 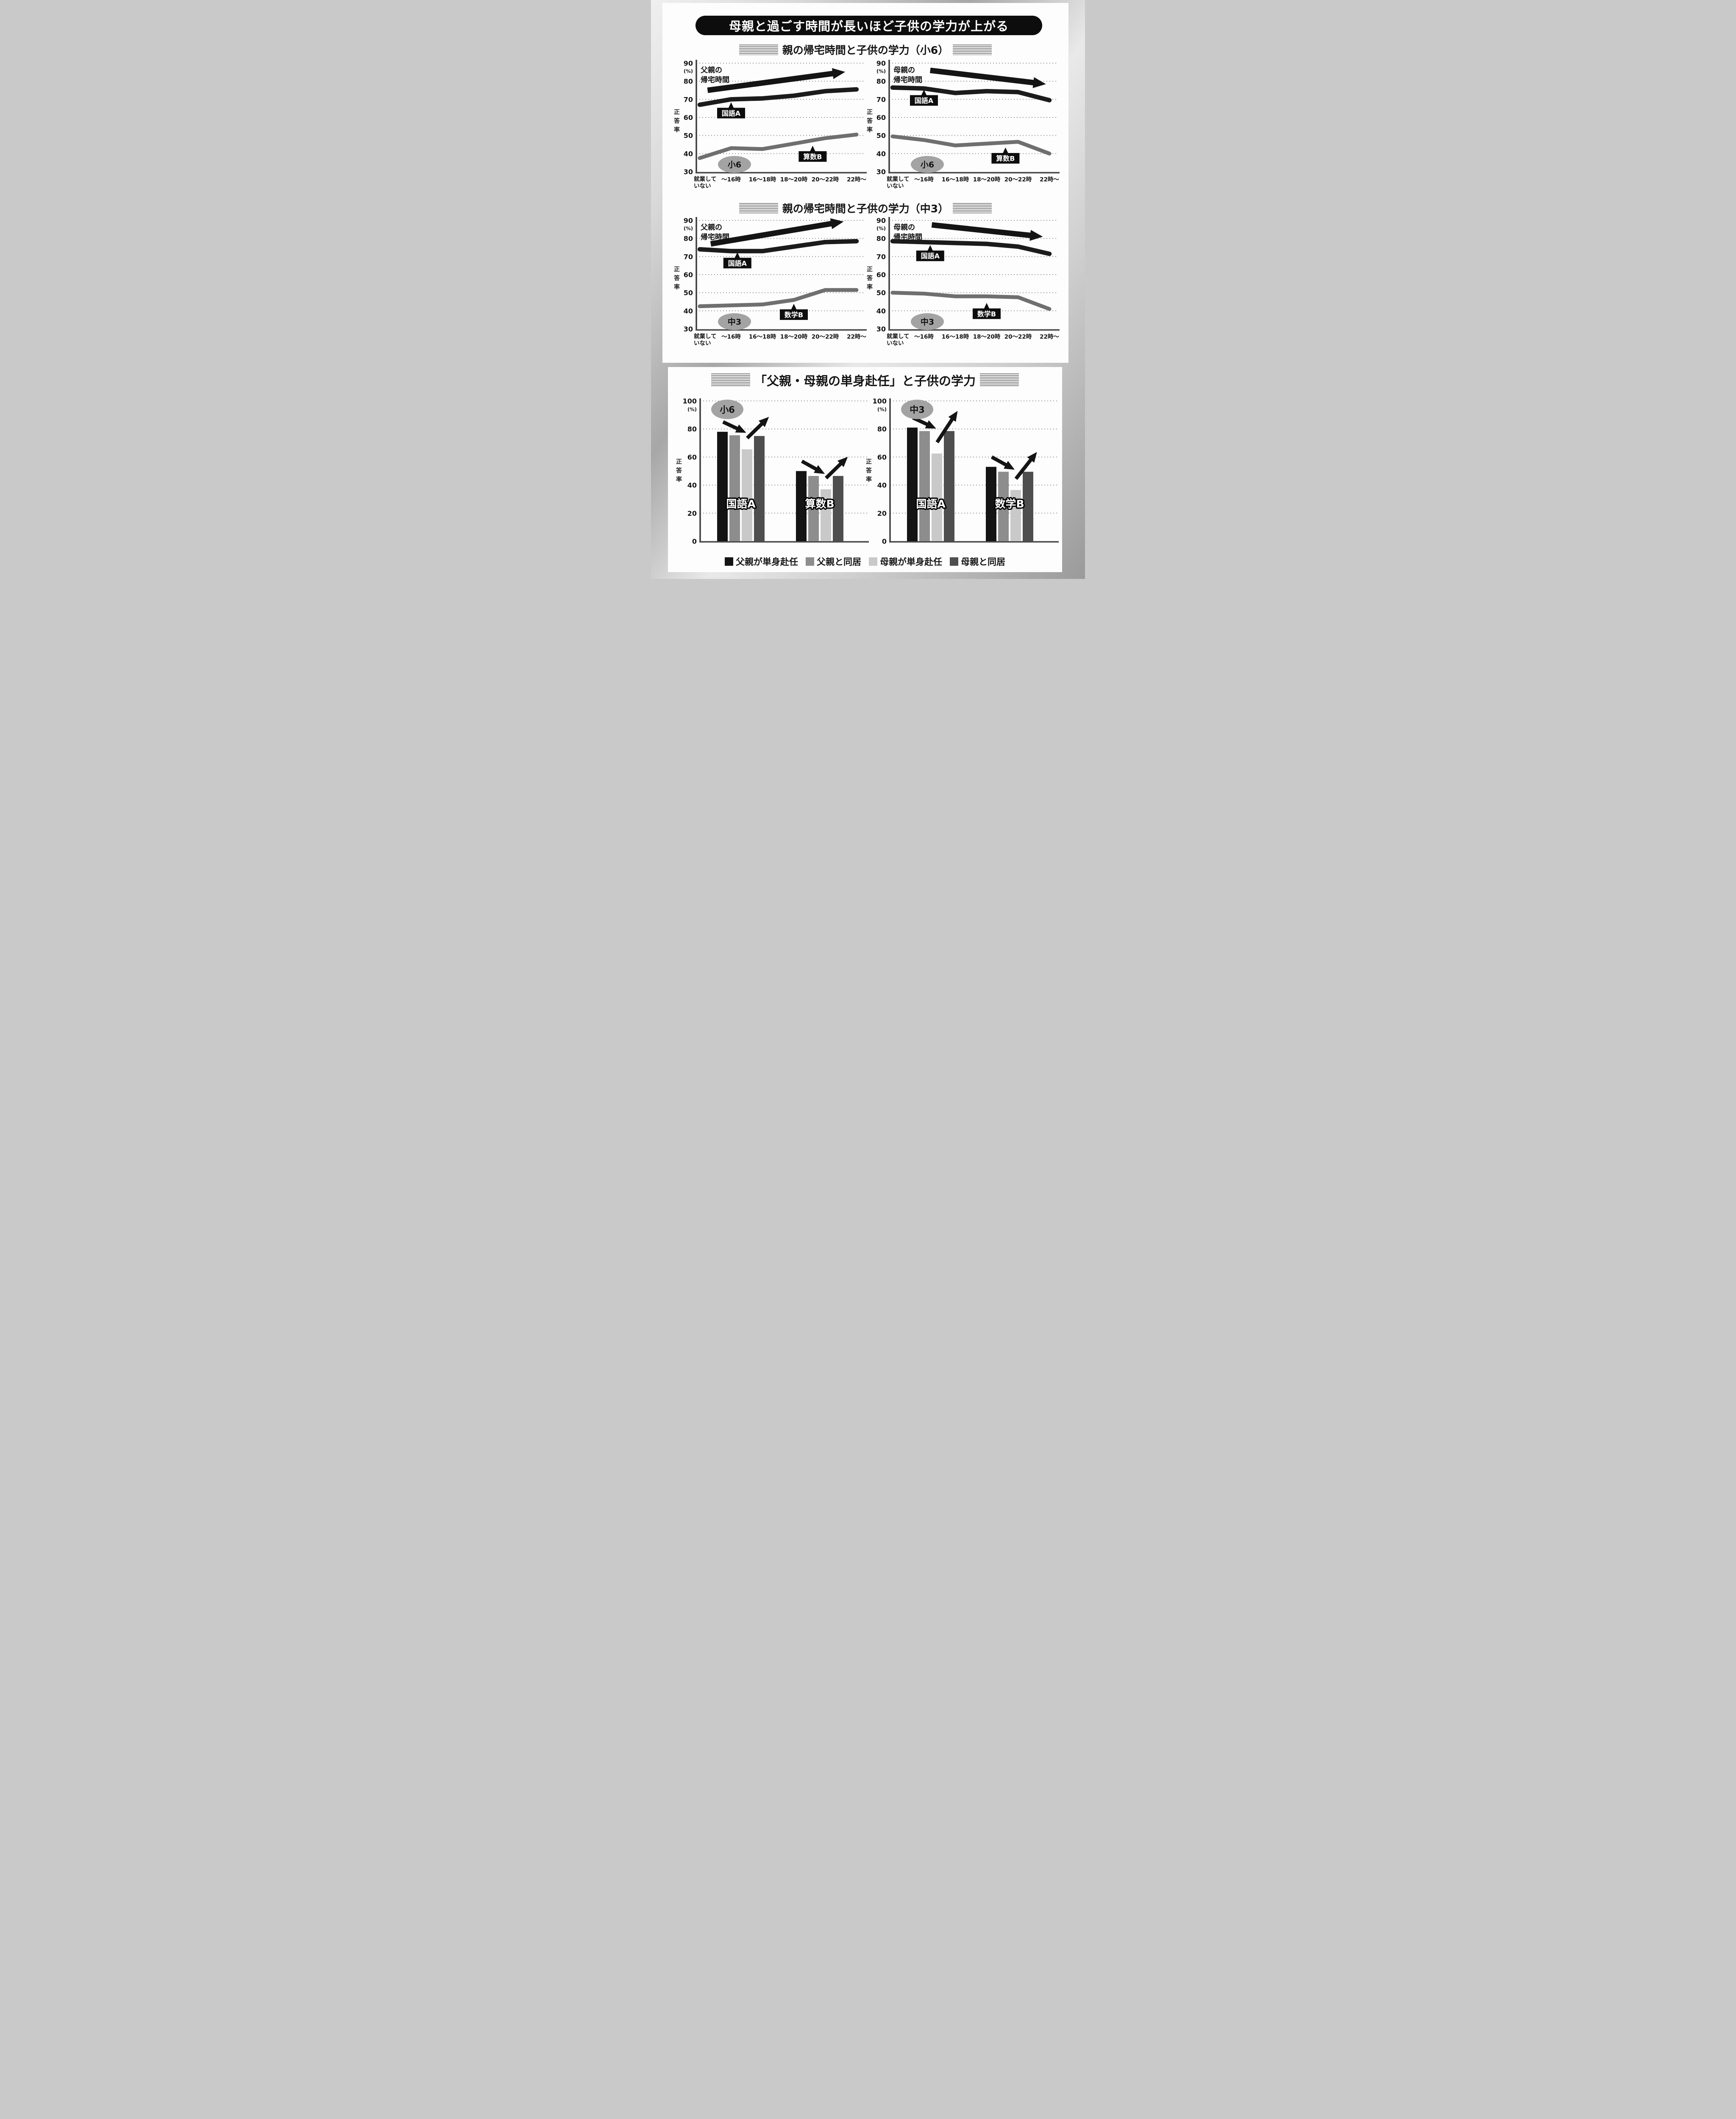 What do you see at coordinates (983, 562) in the screenshot?
I see `legend-label: 母親と同居` at bounding box center [983, 562].